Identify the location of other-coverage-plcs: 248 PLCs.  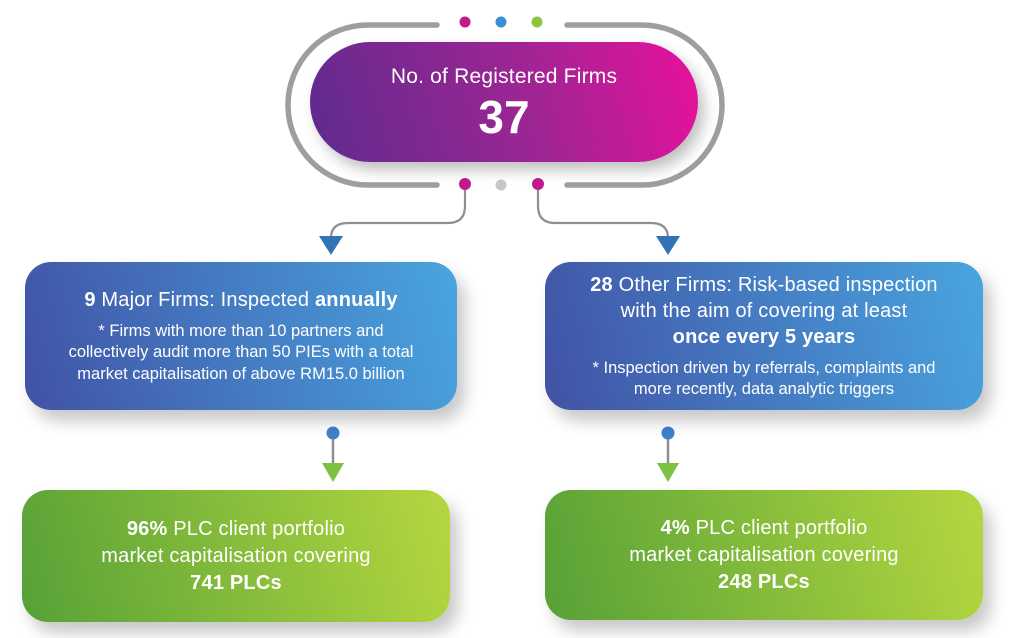
(764, 581).